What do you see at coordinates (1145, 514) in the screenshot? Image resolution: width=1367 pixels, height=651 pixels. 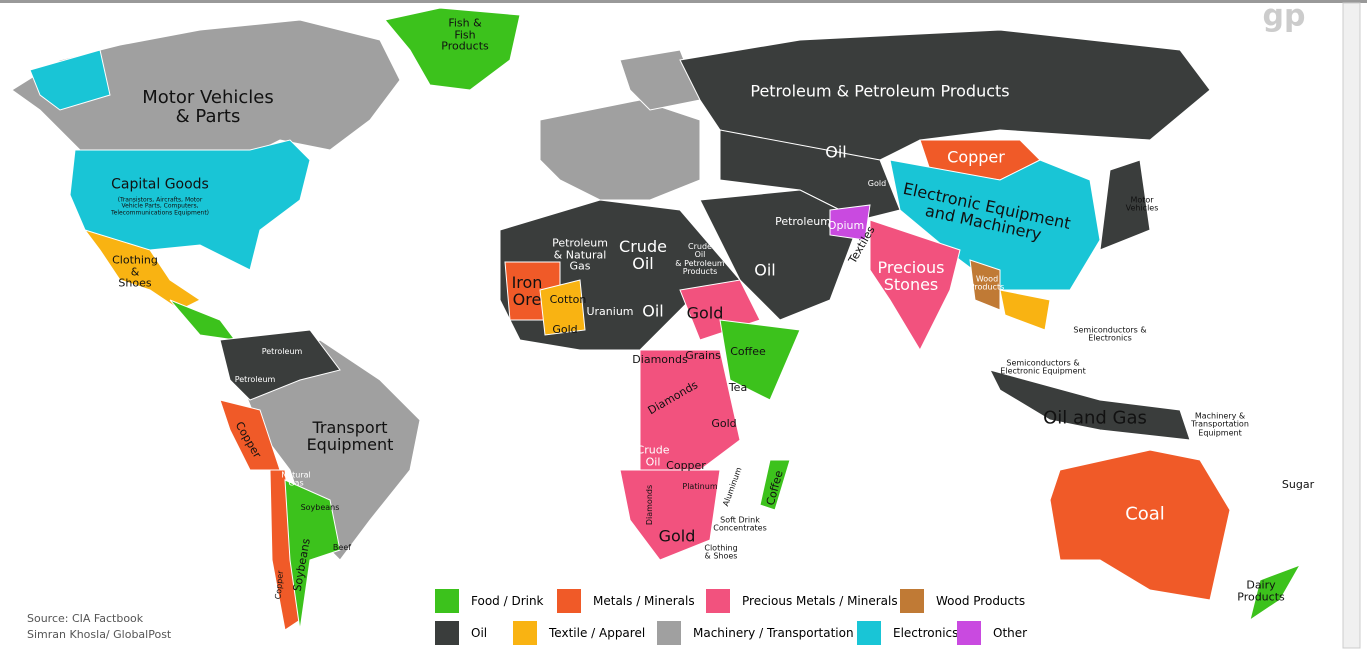 I see `map-label: Coal` at bounding box center [1145, 514].